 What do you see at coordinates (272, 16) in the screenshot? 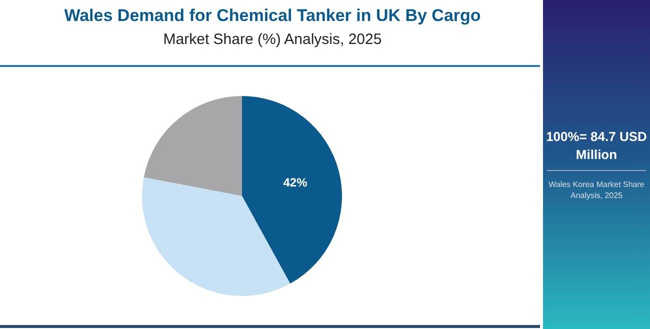
I see `chart-title: Wales Demand for Chemical Tanker in UK By Cargo` at bounding box center [272, 16].